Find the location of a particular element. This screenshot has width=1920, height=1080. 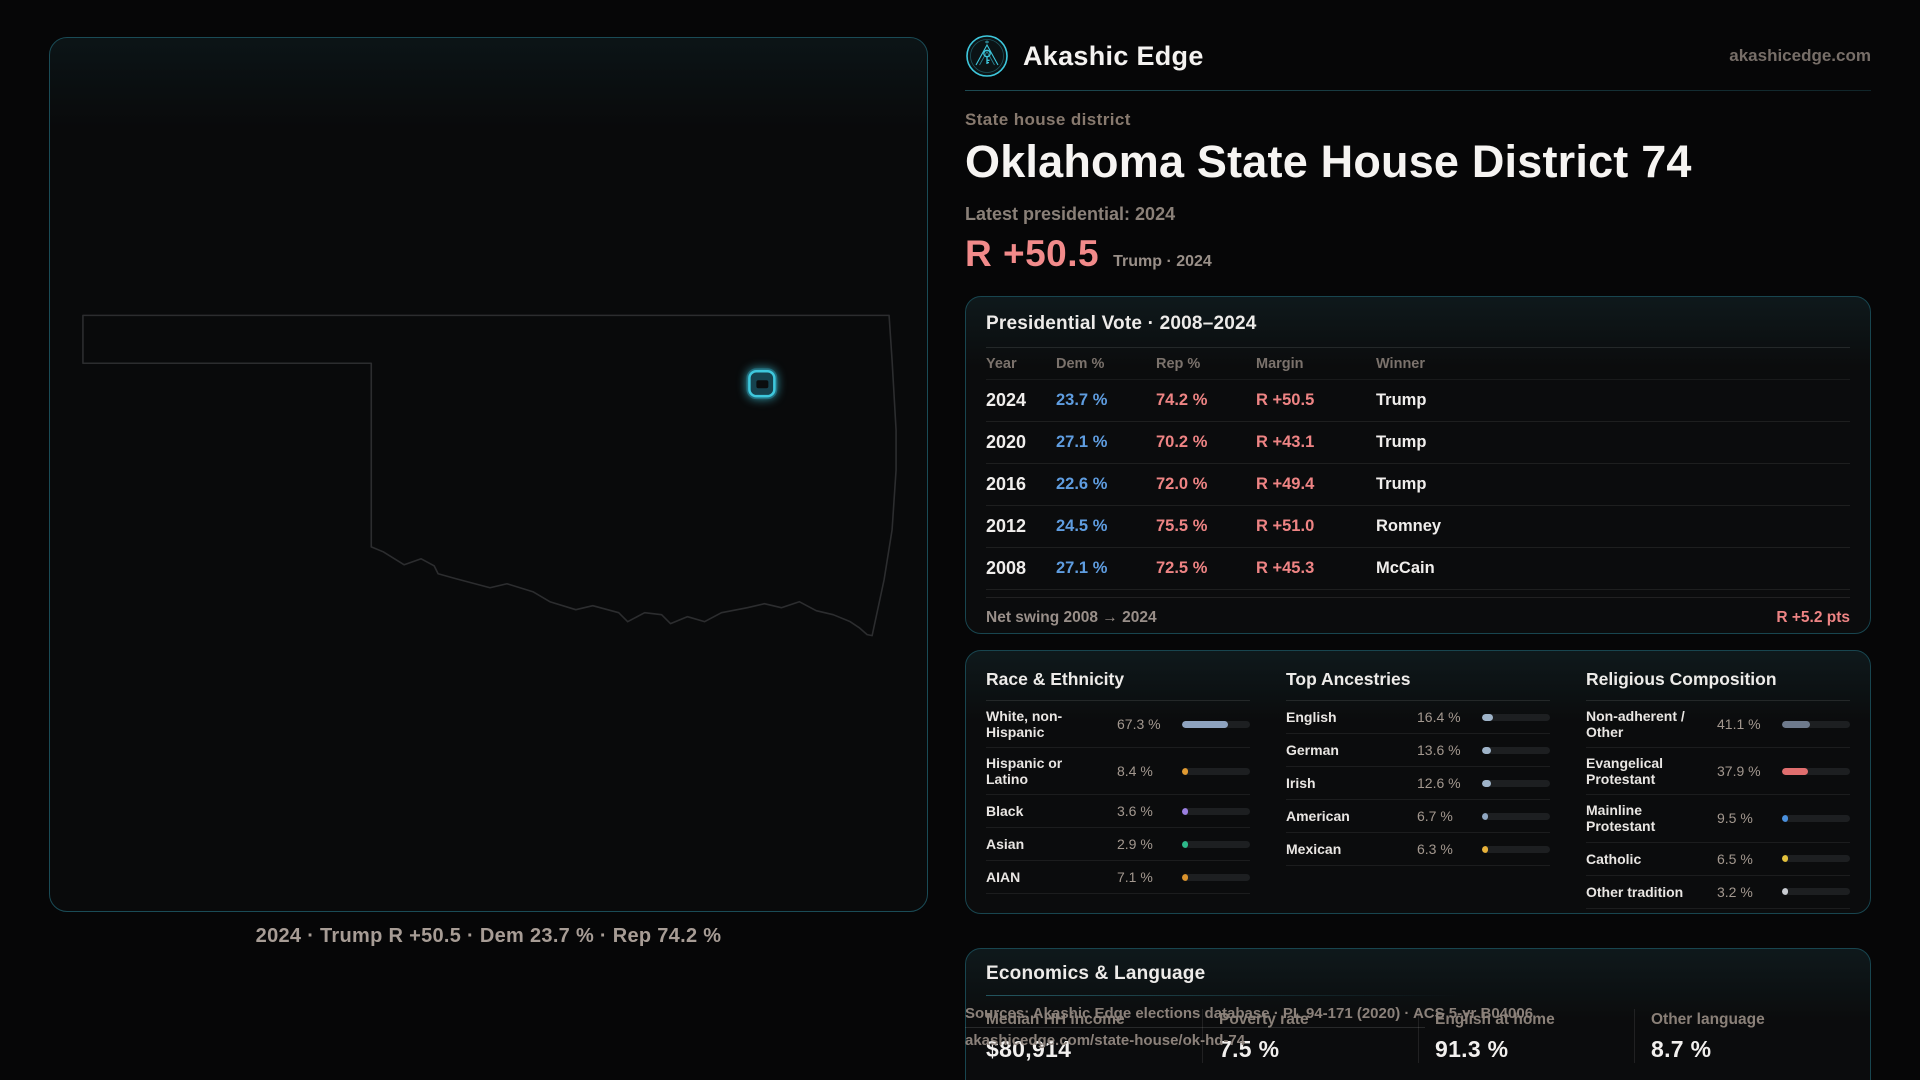

economics-stat-cell: Median HH income $80,914 is located at coordinates (1094, 1036).